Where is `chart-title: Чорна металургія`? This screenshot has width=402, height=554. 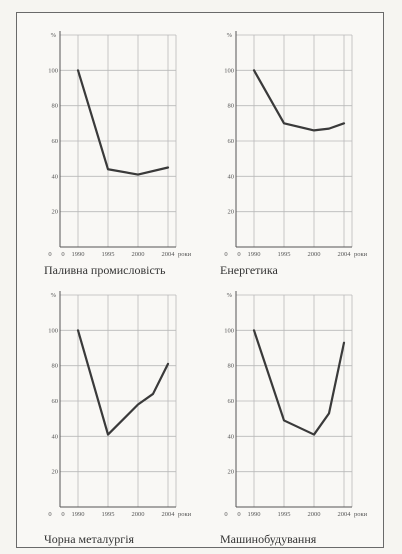
chart-title: Чорна металургія is located at coordinates (89, 539).